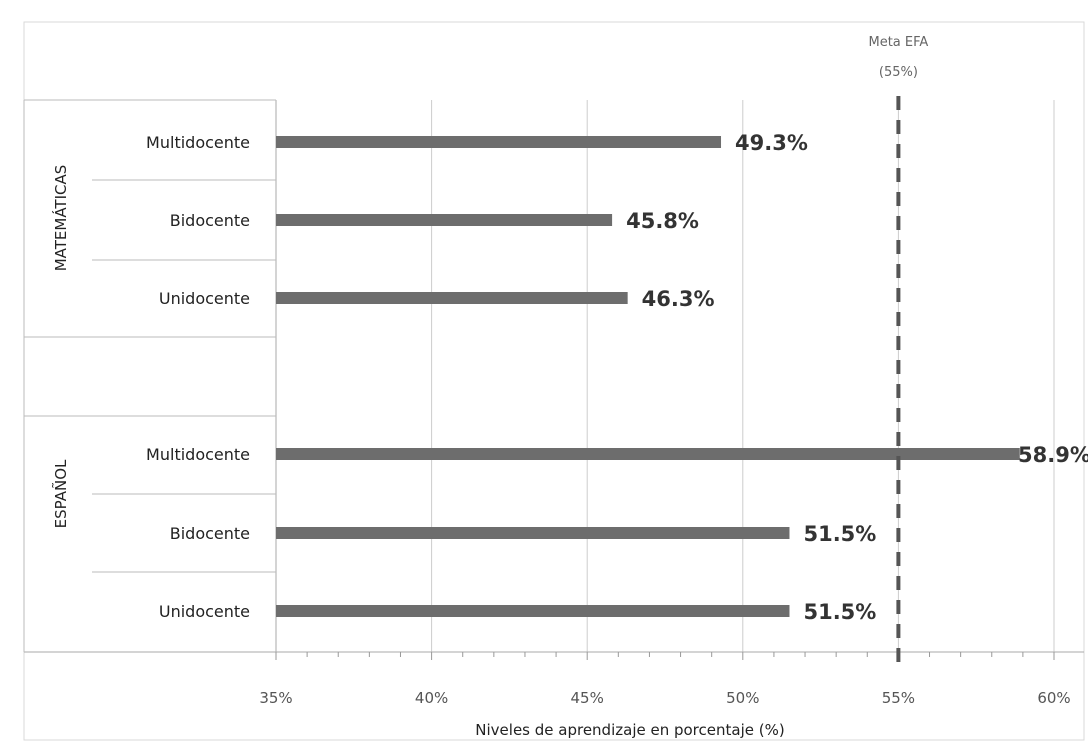  What do you see at coordinates (664, 698) in the screenshot?
I see `x-ticks: 35% 40% 45% 50% 55% 60%` at bounding box center [664, 698].